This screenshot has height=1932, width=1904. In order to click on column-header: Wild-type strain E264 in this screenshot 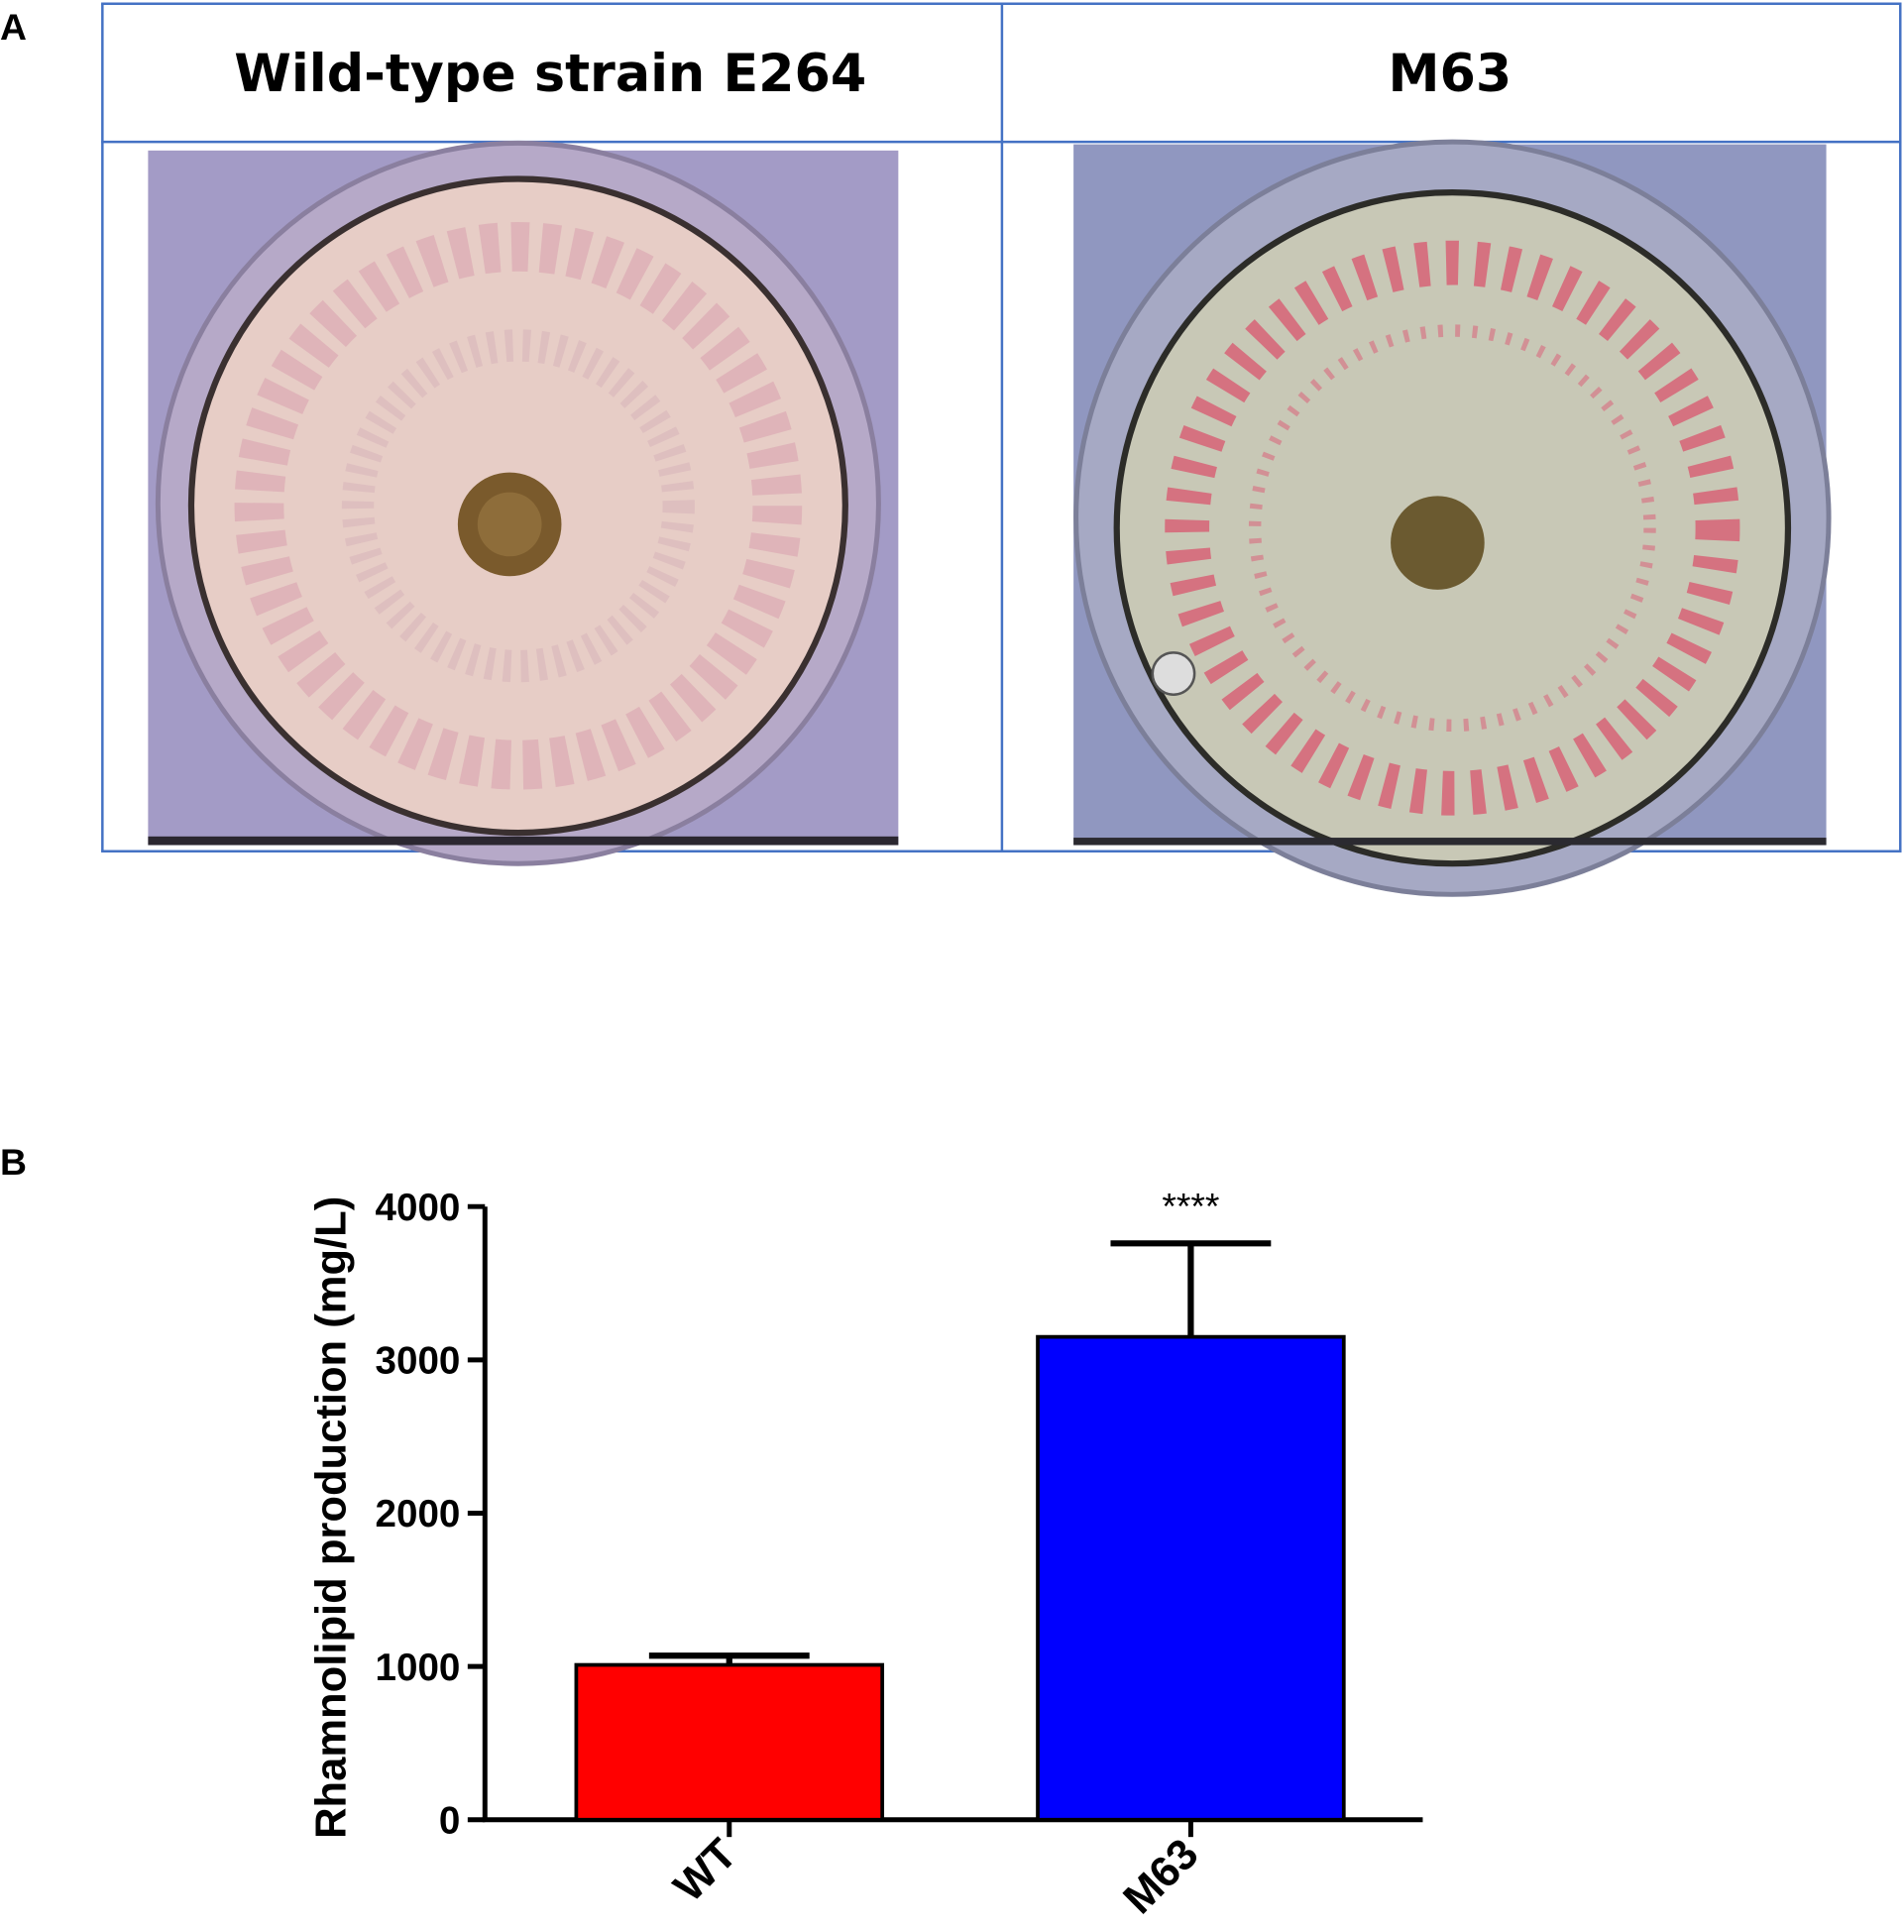, I will do `click(550, 74)`.